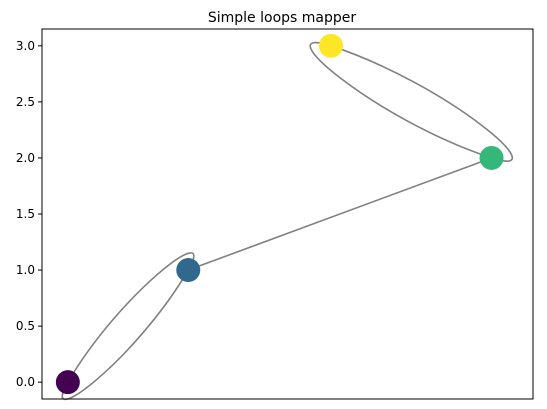  I want to click on y-tick-label: 3.0, so click(25, 46).